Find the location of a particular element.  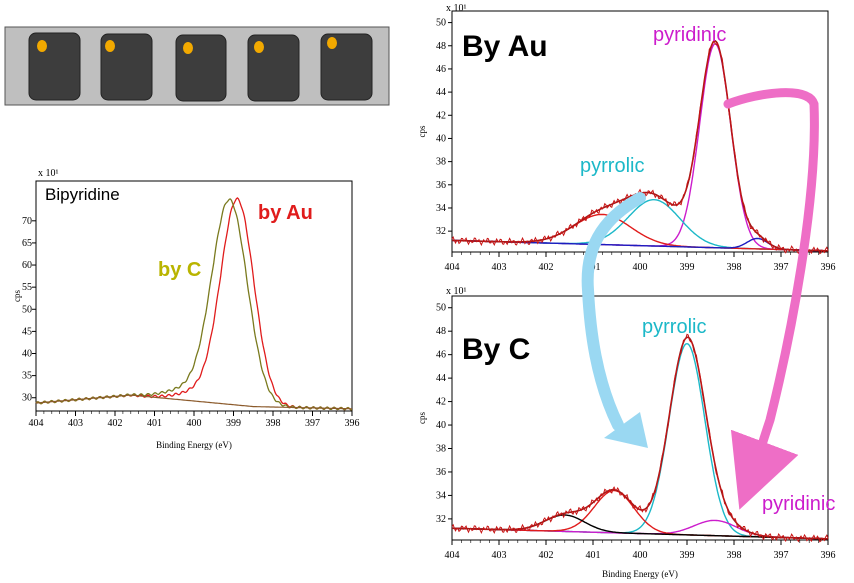

y-tick-label: 55 is located at coordinates (27, 287).